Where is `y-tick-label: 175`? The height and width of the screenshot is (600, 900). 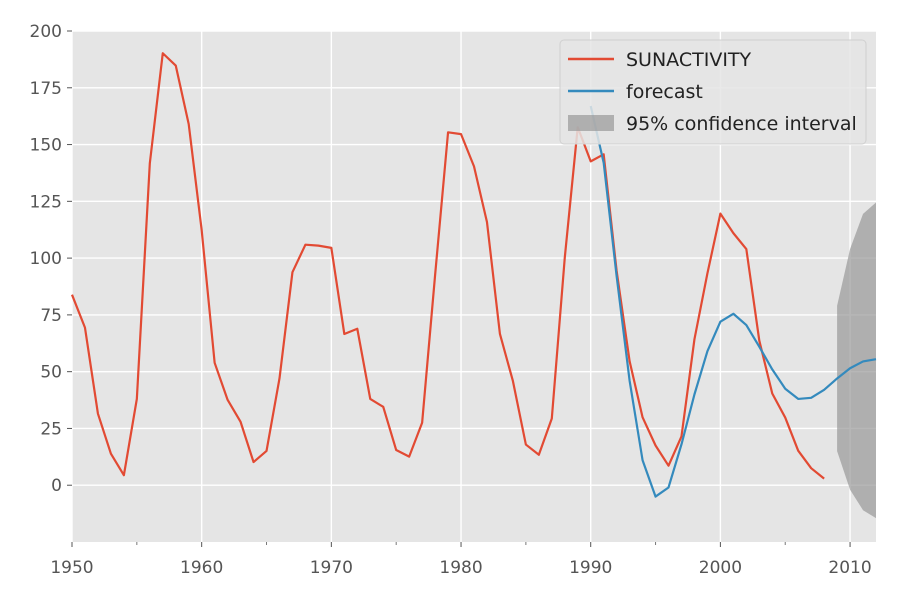
y-tick-label: 175 is located at coordinates (46, 89).